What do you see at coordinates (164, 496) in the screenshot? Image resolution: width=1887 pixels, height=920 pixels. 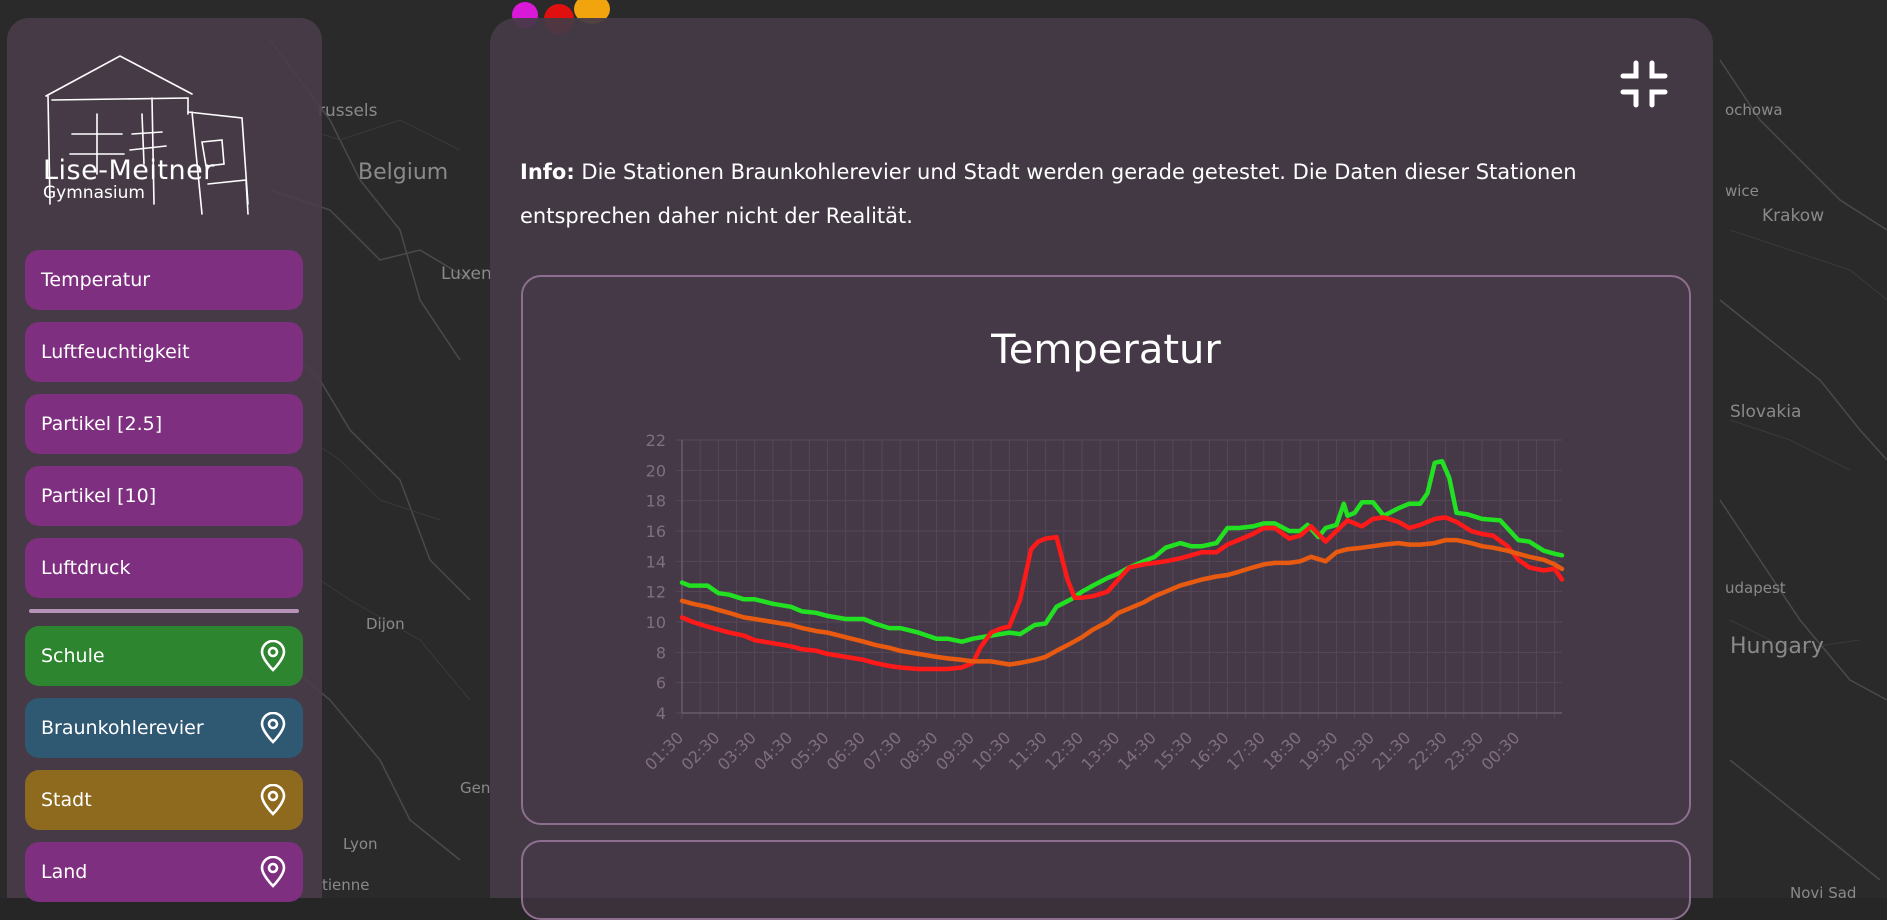 I see `nav-partikel-10: Partikel [10]` at bounding box center [164, 496].